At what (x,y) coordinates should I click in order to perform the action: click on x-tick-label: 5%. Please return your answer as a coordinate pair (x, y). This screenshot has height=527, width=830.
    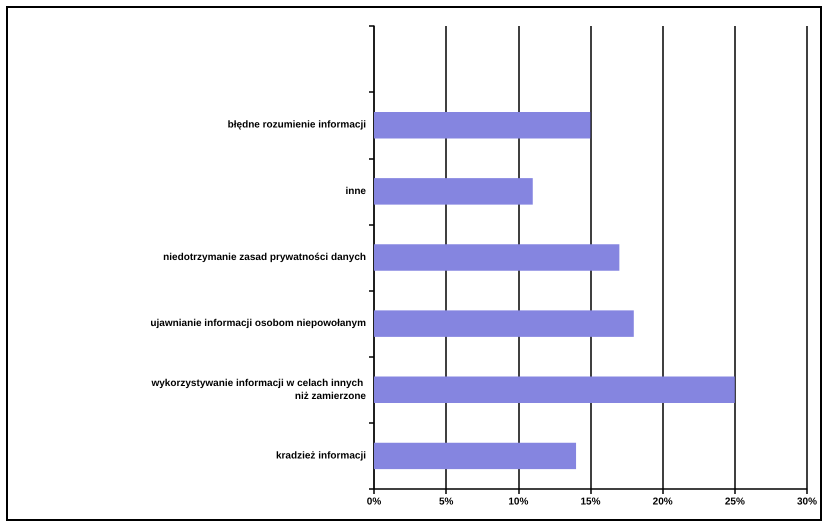
    Looking at the image, I should click on (446, 502).